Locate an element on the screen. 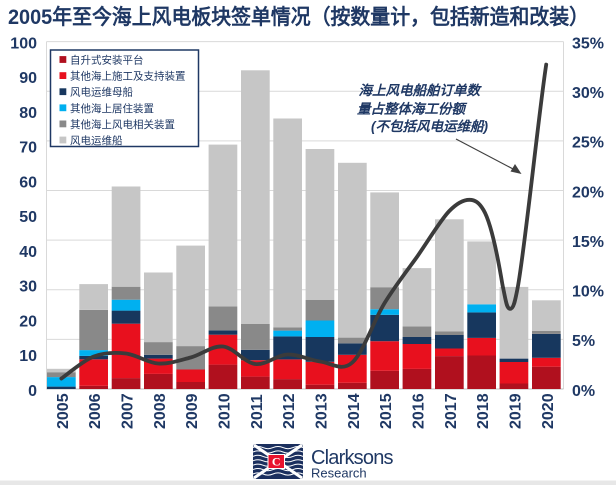 The height and width of the screenshot is (492, 616). svg-text: 30% is located at coordinates (588, 93).